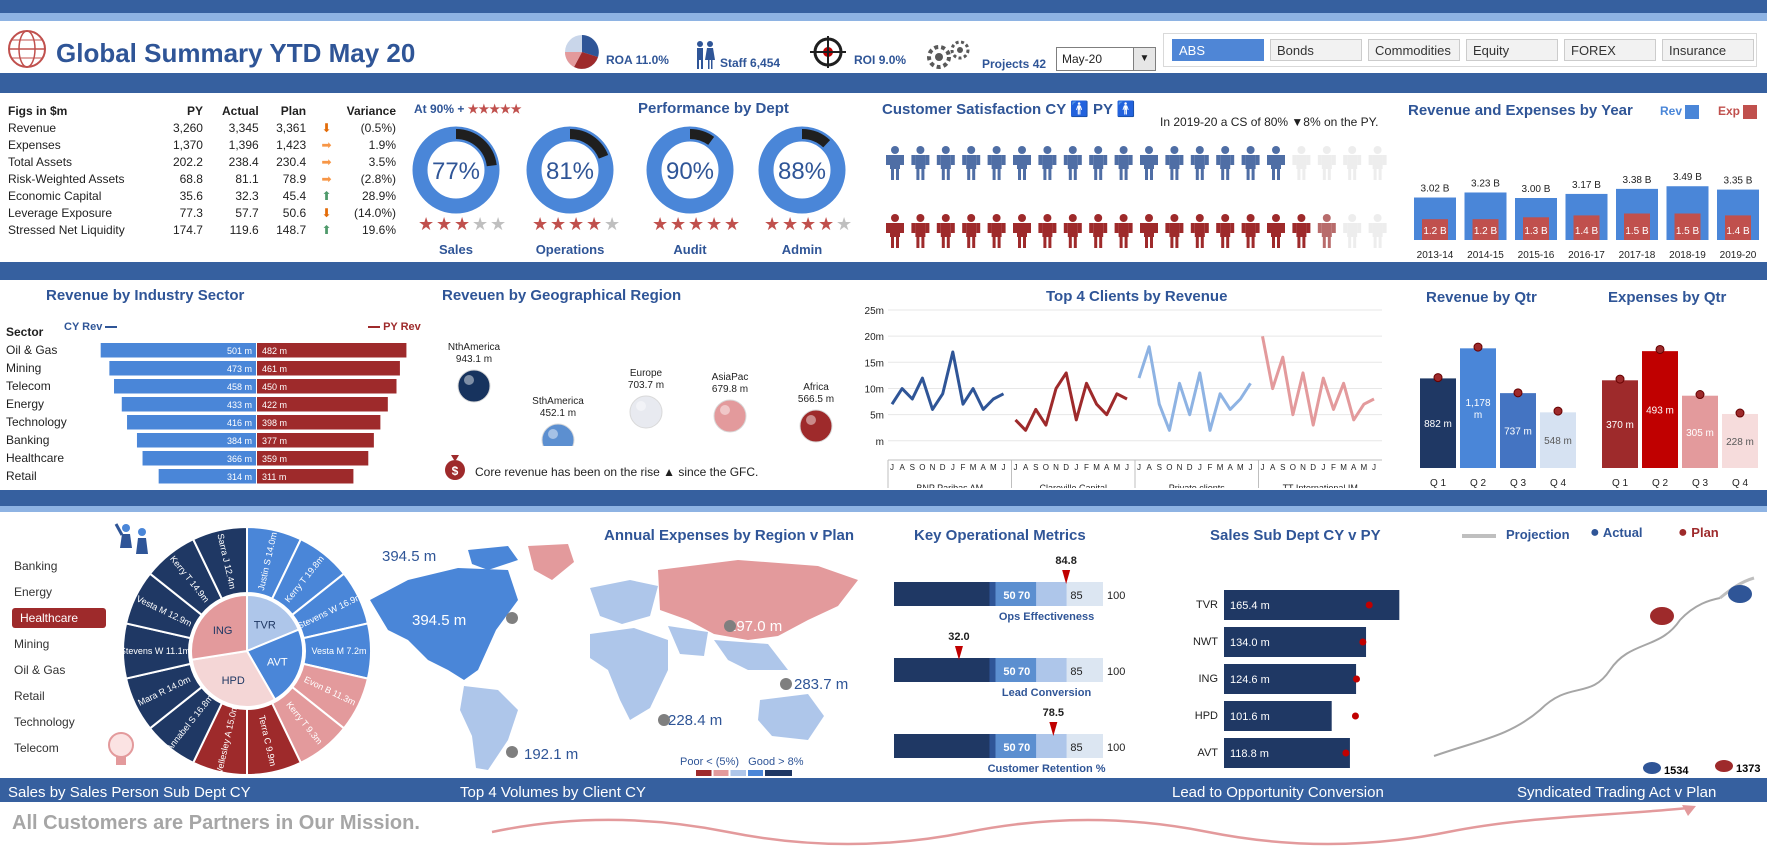 The width and height of the screenshot is (1767, 856). Describe the element at coordinates (40, 670) in the screenshot. I see `sector-list-item: Oil & Gas` at that location.